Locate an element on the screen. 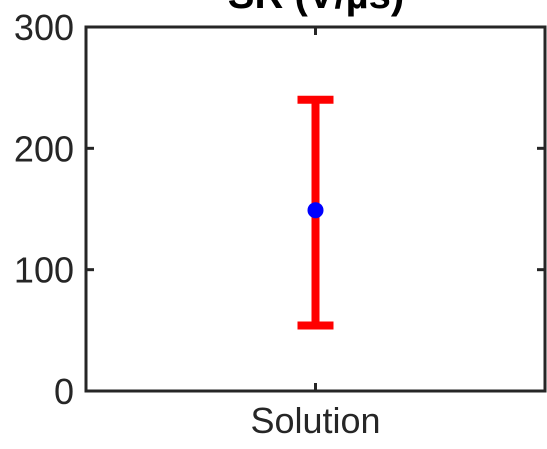 The image size is (547, 449). plot-marks is located at coordinates (315, 212).